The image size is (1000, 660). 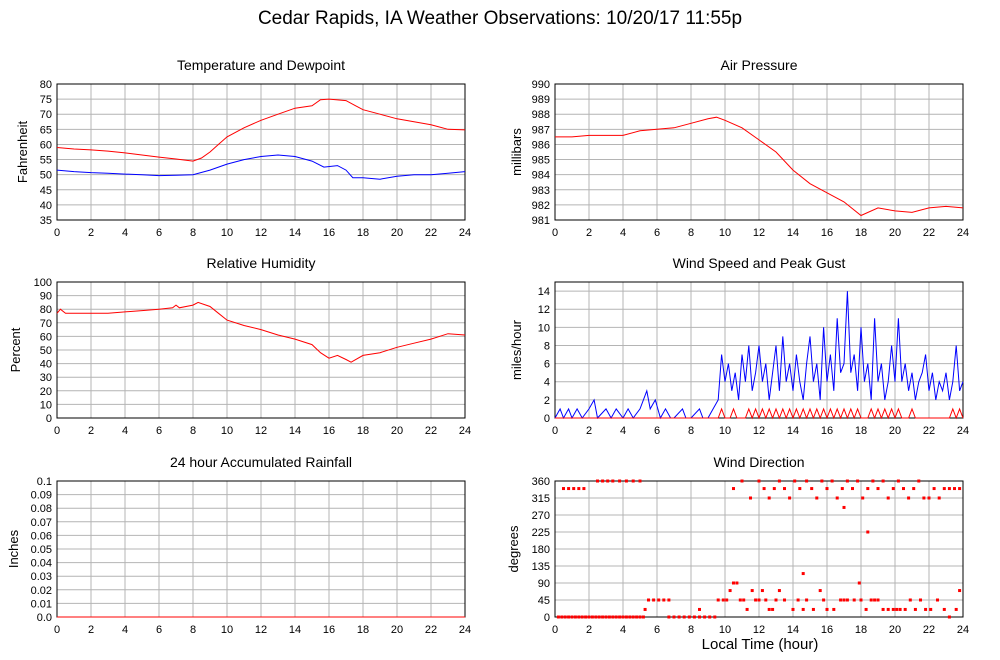 I want to click on y-tick-label: 60, so click(x=46, y=145).